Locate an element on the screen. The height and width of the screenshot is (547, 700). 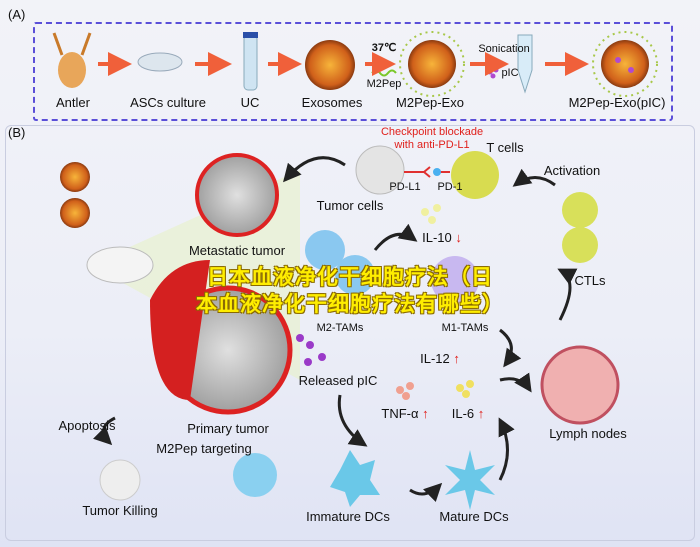
targeted-macrophage-icon is located at coordinates (255, 475).